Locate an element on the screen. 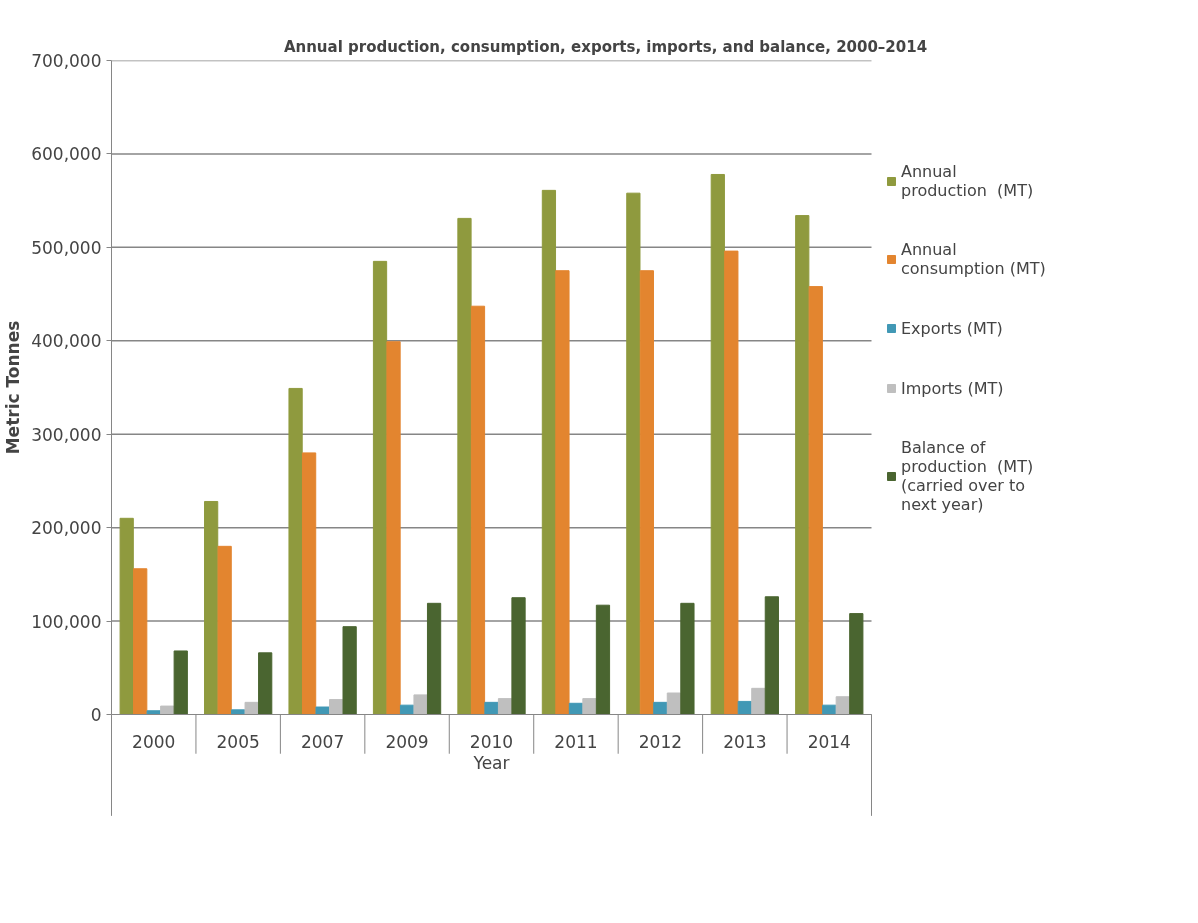 This screenshot has width=1198, height=923. x-tick-label: 2014 is located at coordinates (829, 741).